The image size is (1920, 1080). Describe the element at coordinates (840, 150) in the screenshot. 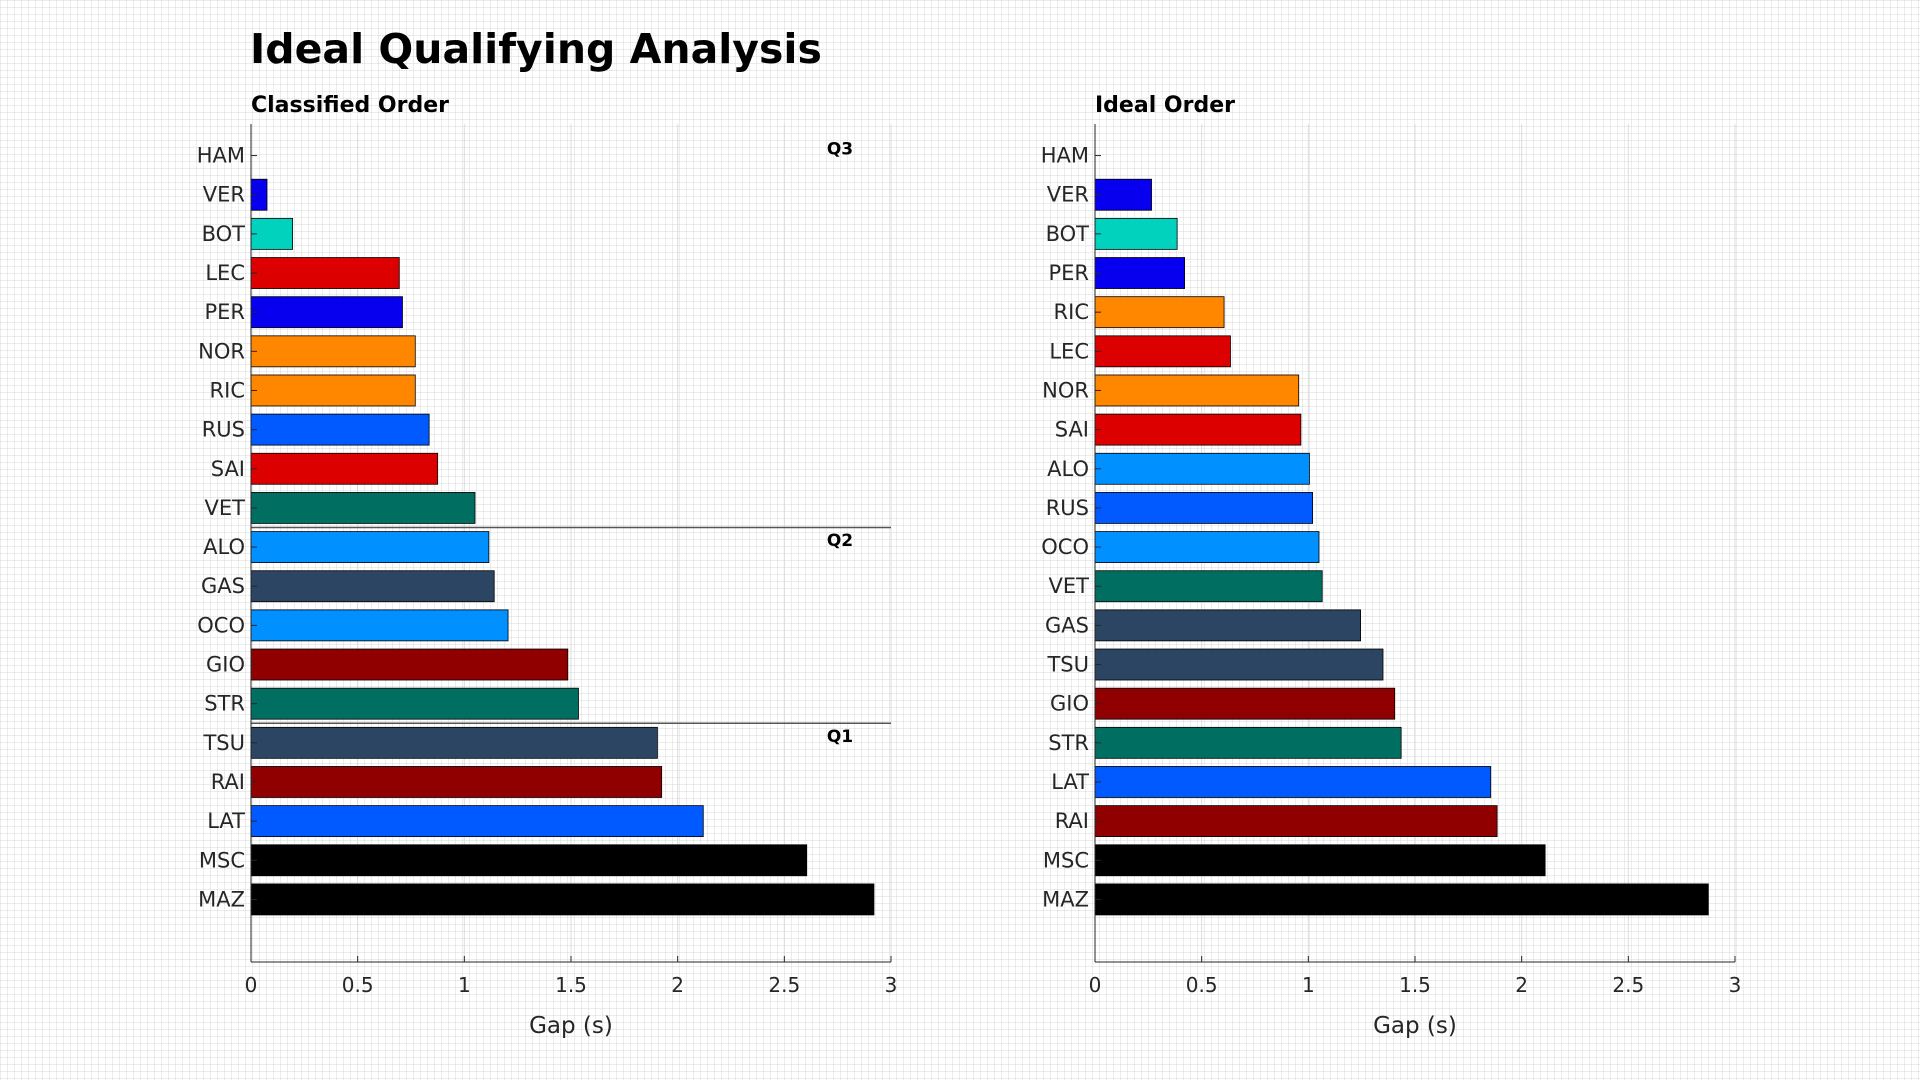

I see `segment-label-q3: Q3` at that location.